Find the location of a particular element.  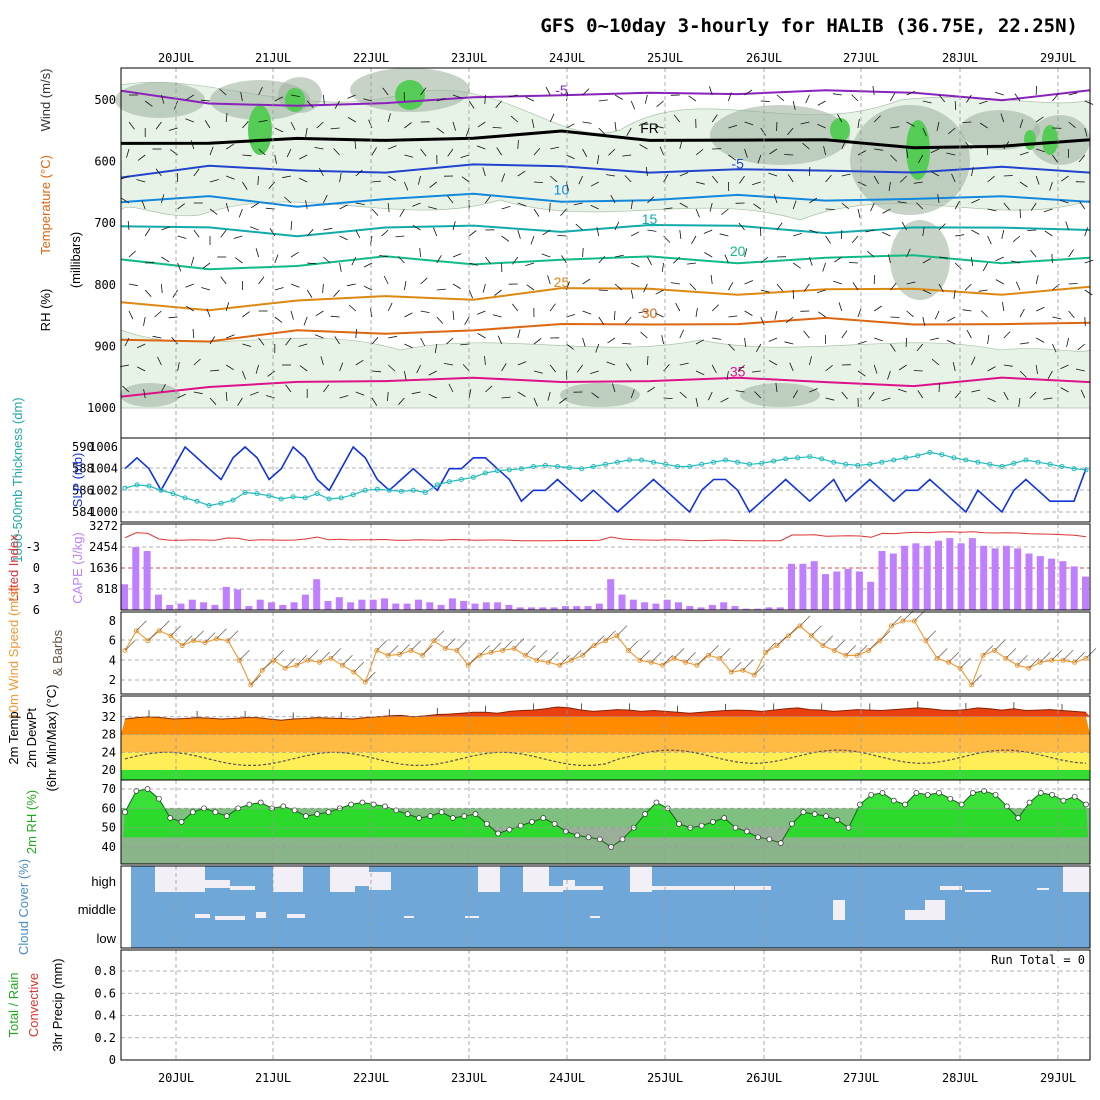

y-tick-label: 4 is located at coordinates (112, 660).